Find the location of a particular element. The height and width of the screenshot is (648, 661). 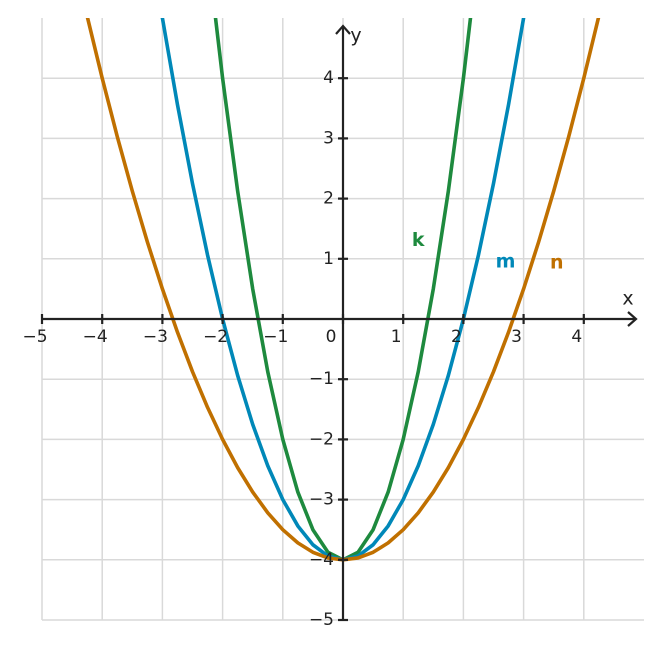

y-tick-label: 2 is located at coordinates (328, 199).